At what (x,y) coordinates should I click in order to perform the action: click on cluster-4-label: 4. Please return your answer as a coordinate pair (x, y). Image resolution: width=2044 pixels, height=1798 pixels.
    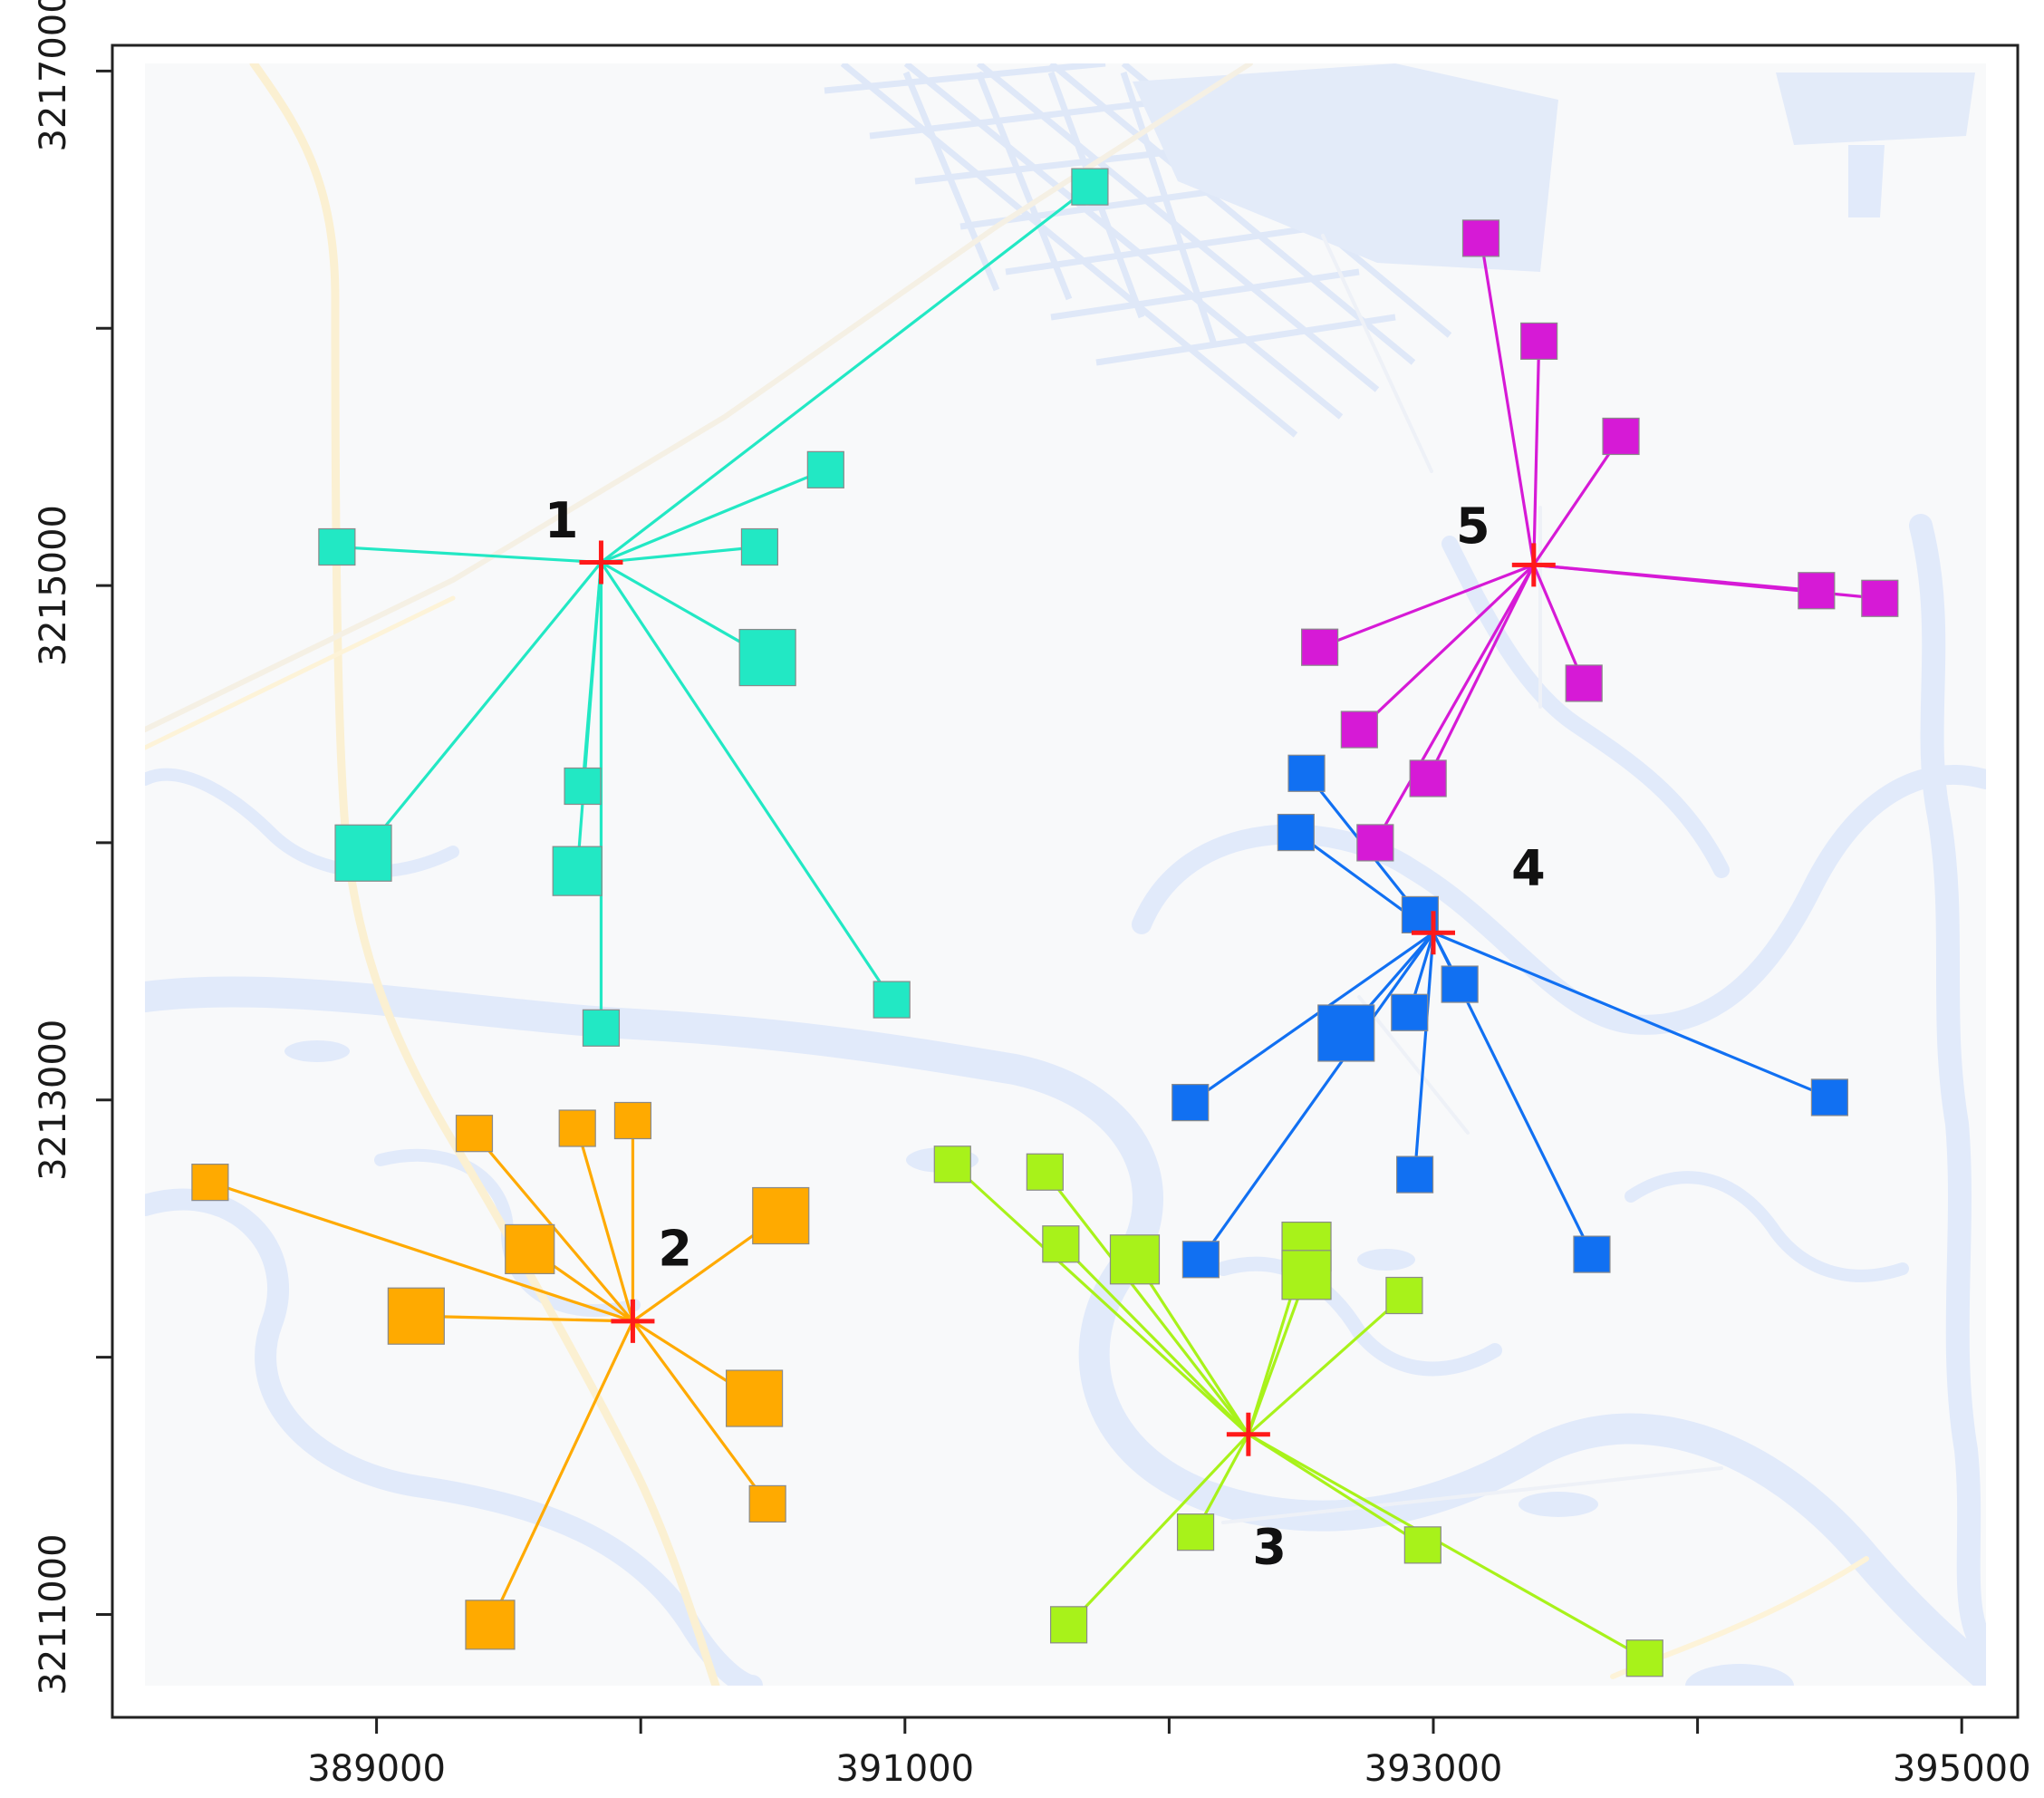
    Looking at the image, I should click on (1528, 867).